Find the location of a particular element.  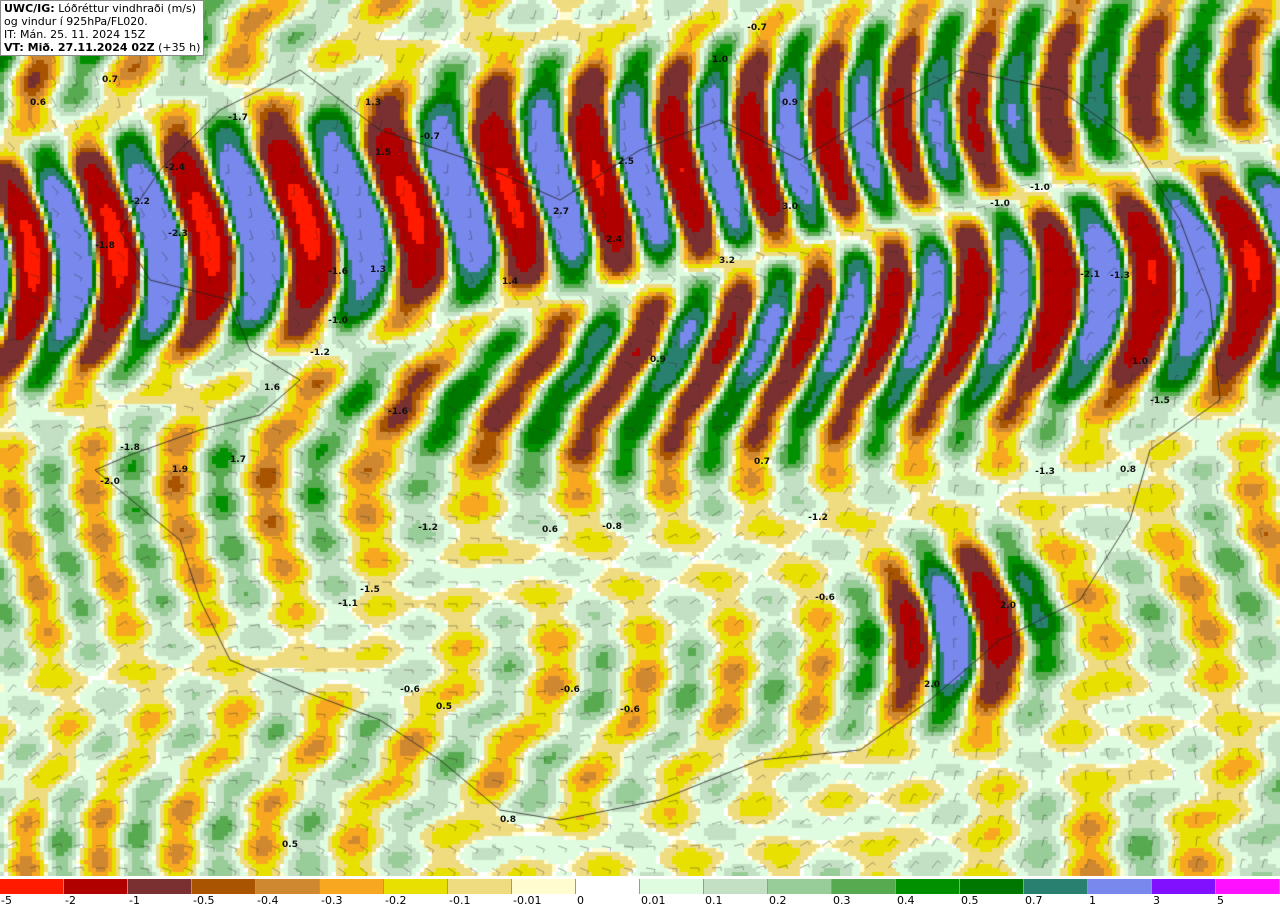

legend-tick-label: 0.7 is located at coordinates (1034, 900).